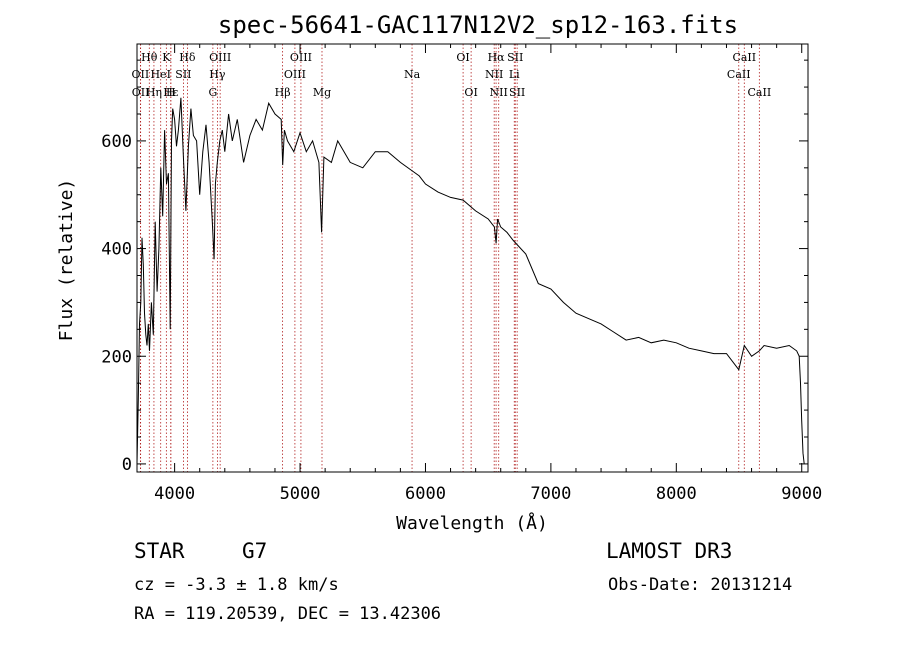 The image size is (900, 649). What do you see at coordinates (676, 494) in the screenshot?
I see `x-tick-label: 8000` at bounding box center [676, 494].